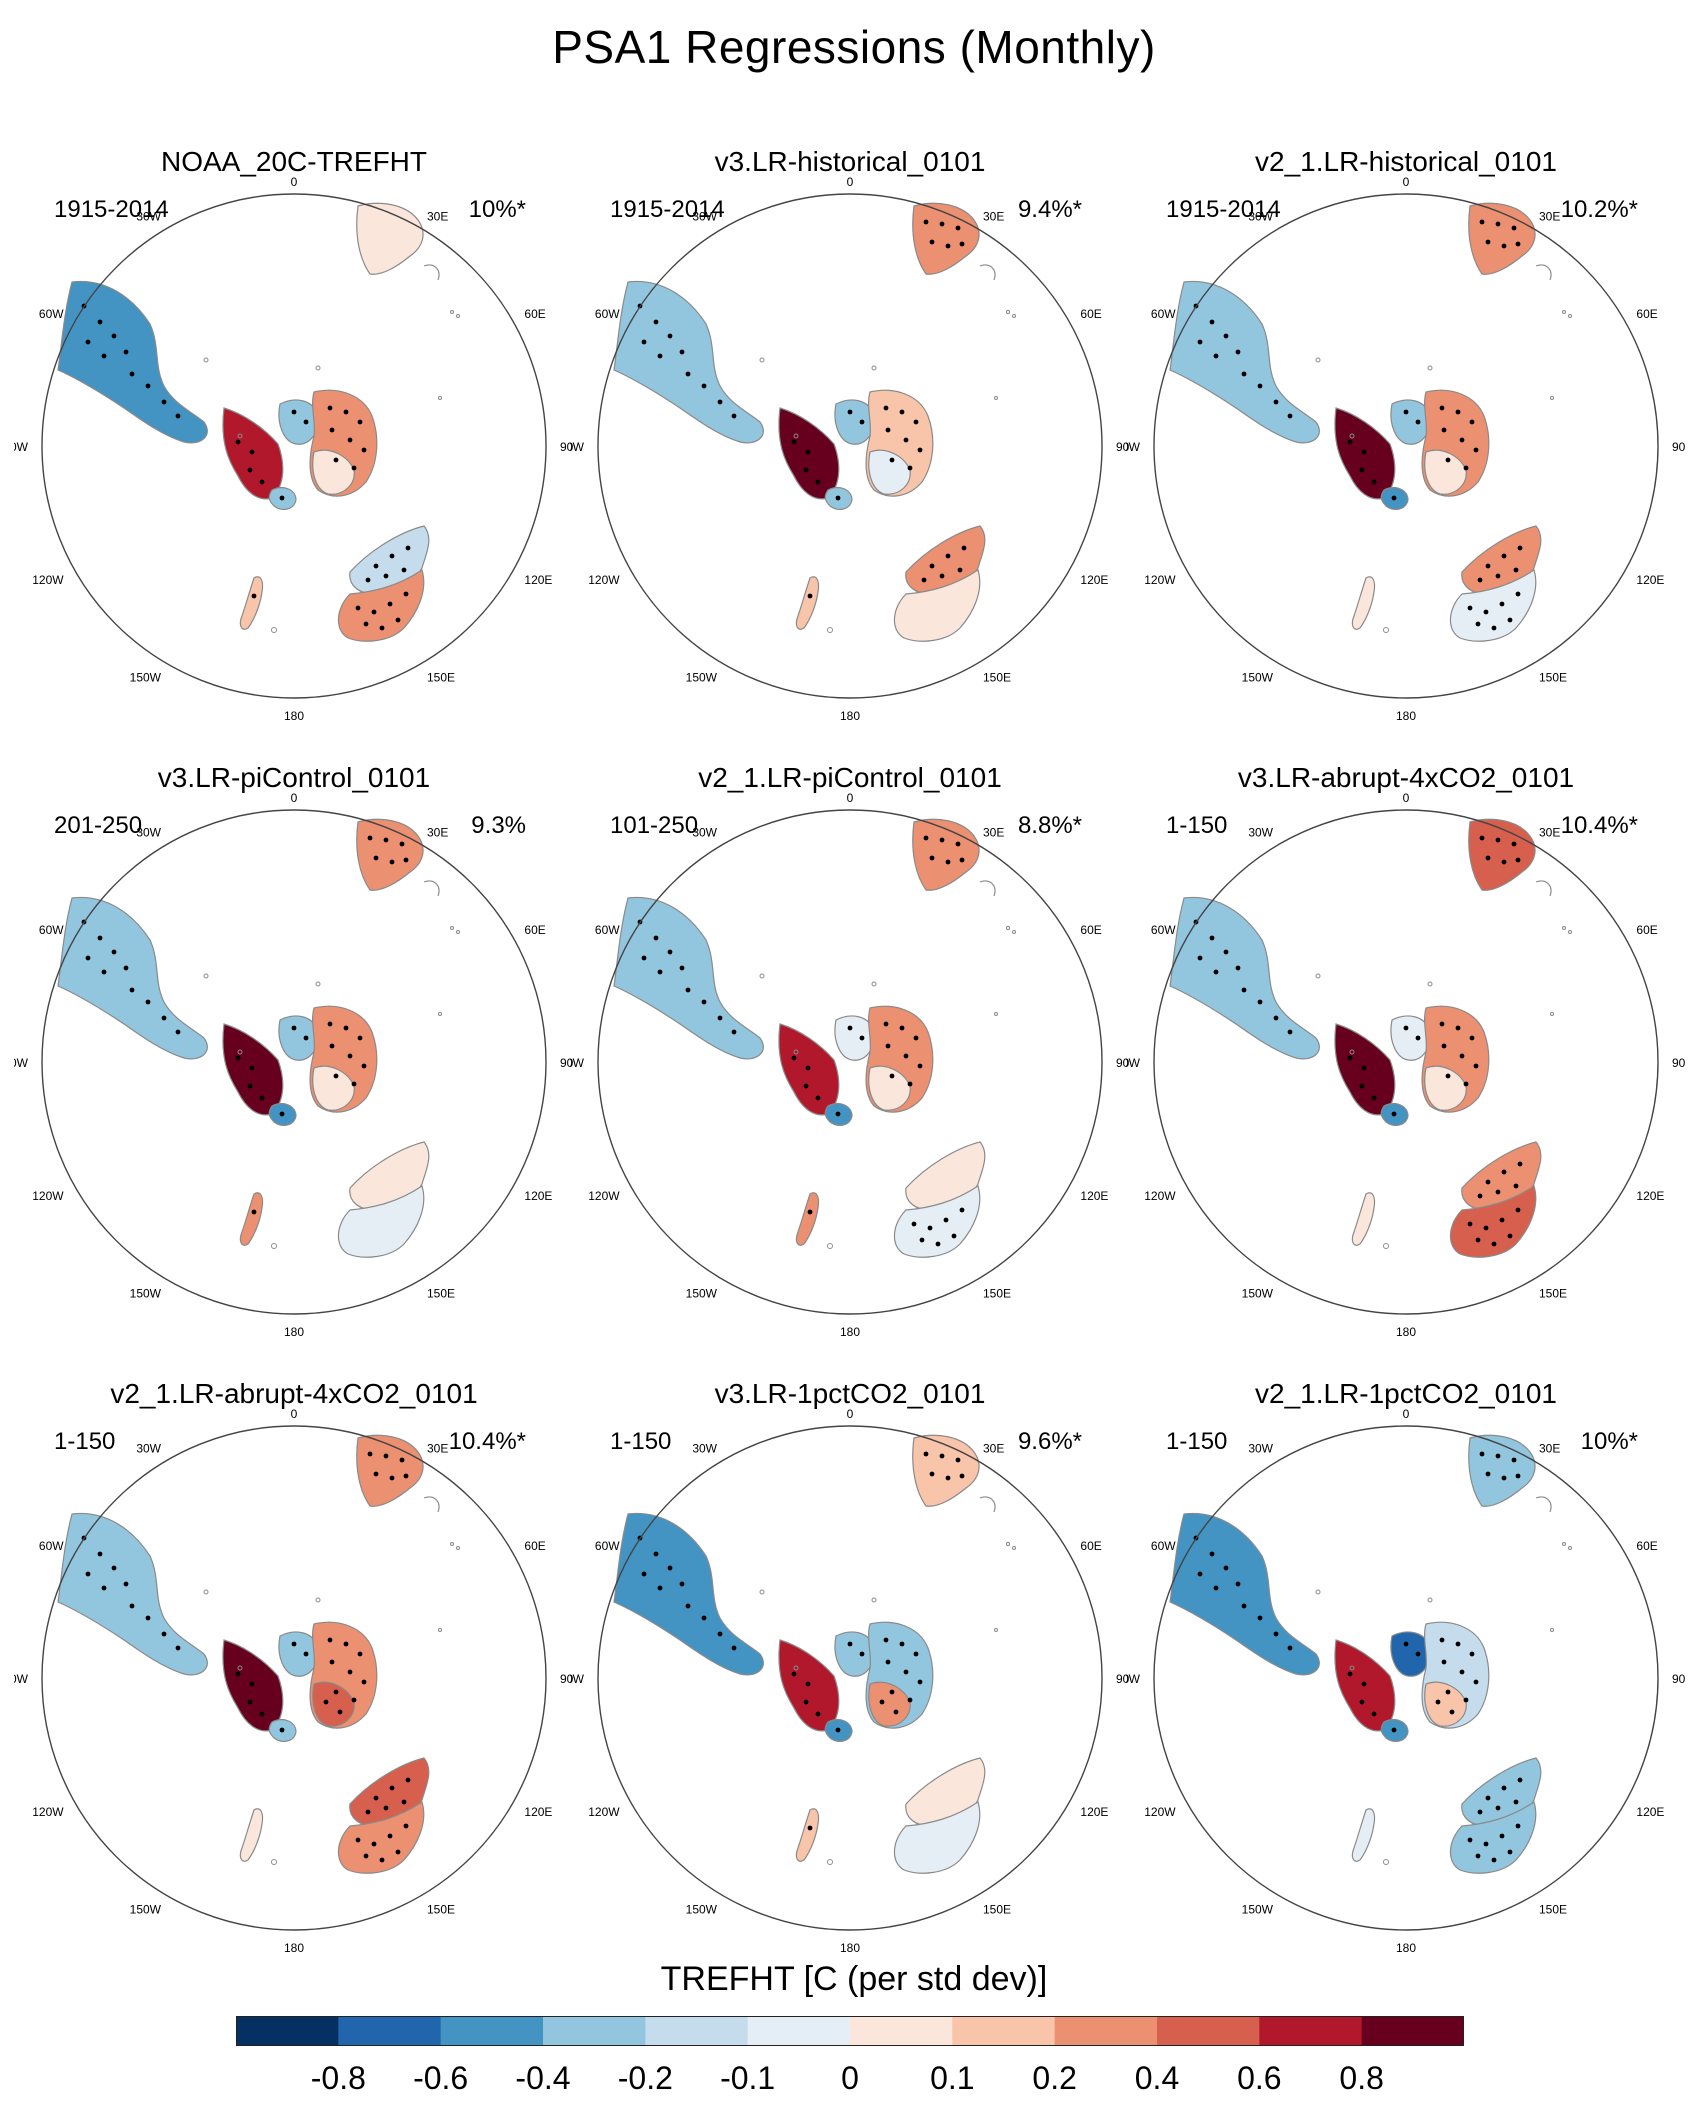 Image resolution: width=1708 pixels, height=2122 pixels. Describe the element at coordinates (1406, 1393) in the screenshot. I see `panel-title: v2_1.LR-1pctCO2_0101` at that location.